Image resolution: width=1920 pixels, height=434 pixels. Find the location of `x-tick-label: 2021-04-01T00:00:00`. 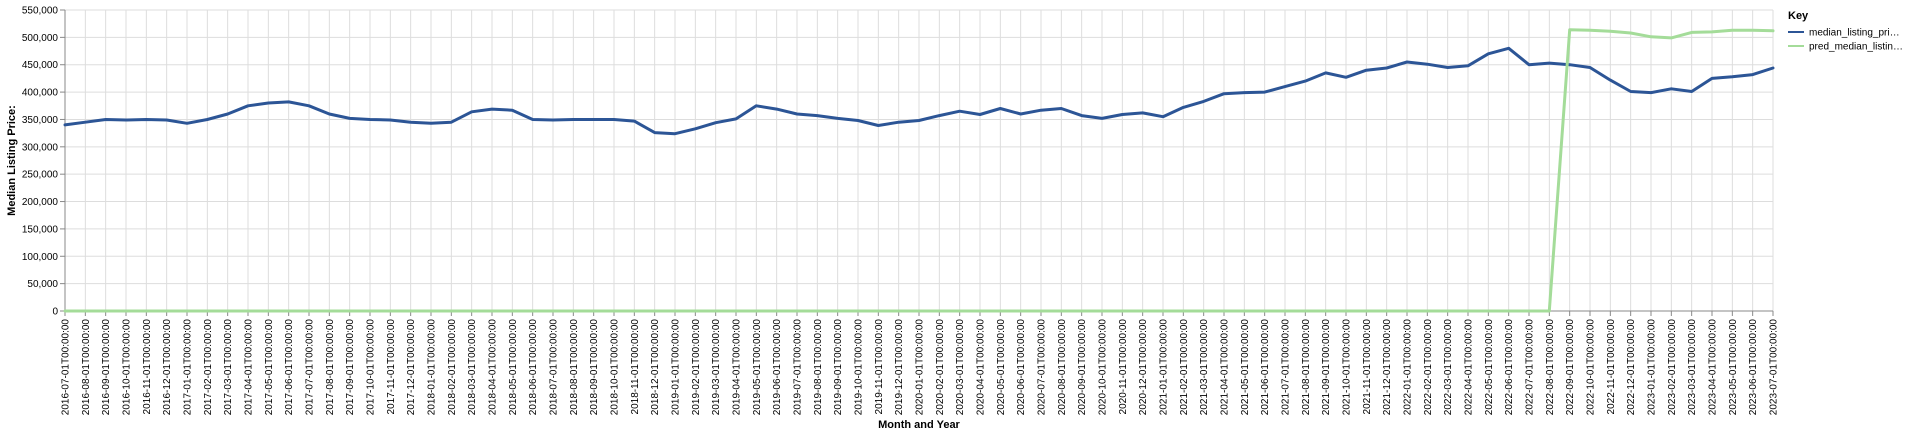

x-tick-label: 2021-04-01T00:00:00 is located at coordinates (1225, 367).